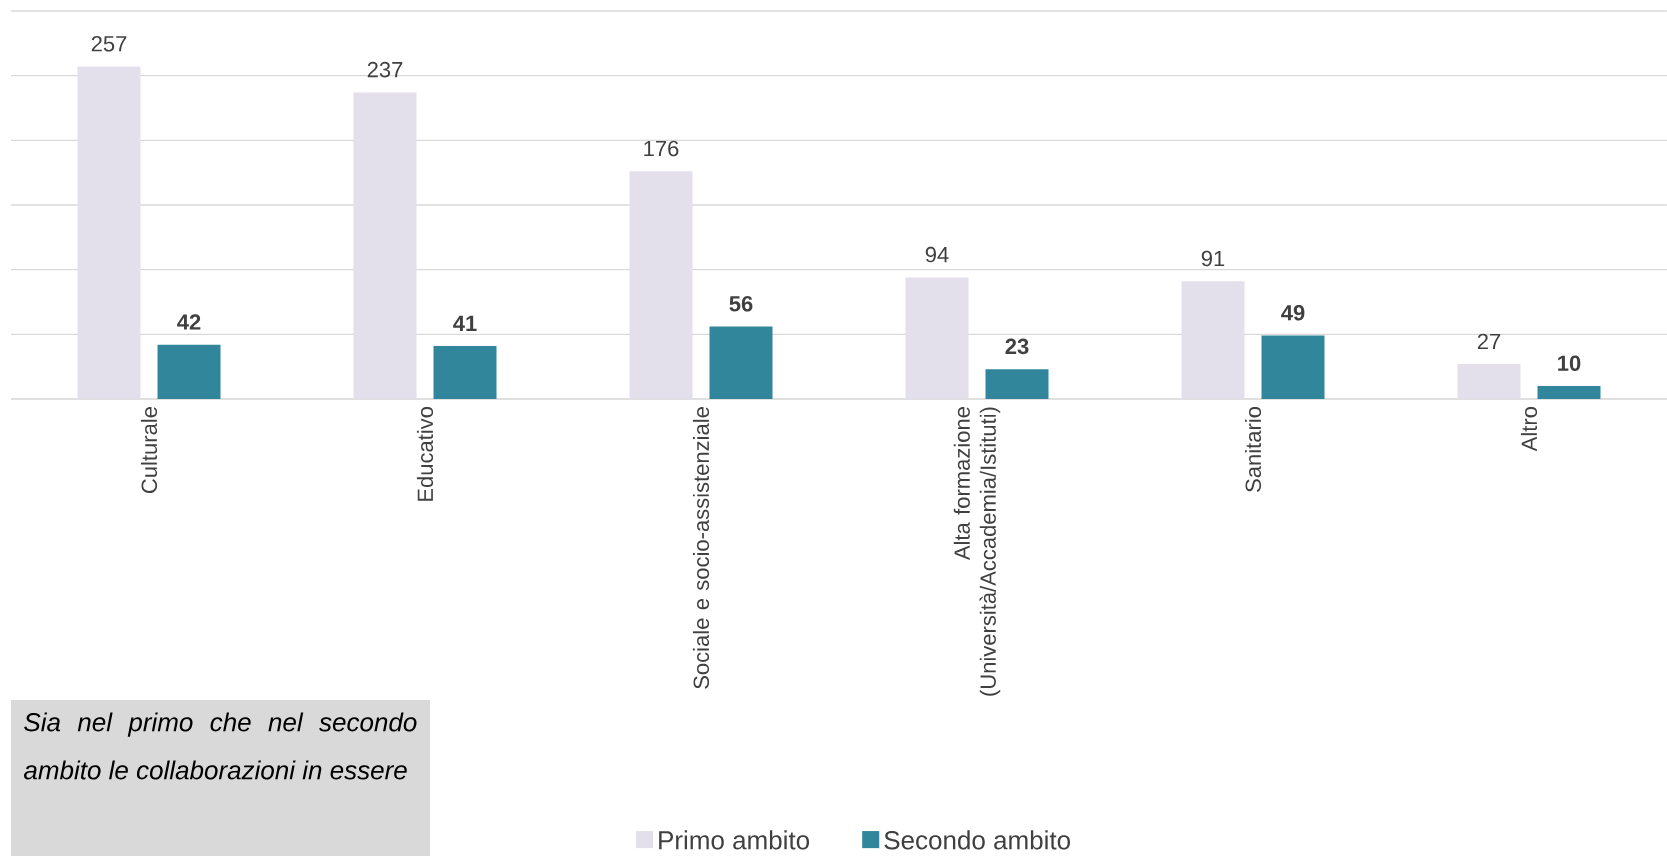 The height and width of the screenshot is (856, 1667). What do you see at coordinates (734, 840) in the screenshot?
I see `legend-label: Primo ambito` at bounding box center [734, 840].